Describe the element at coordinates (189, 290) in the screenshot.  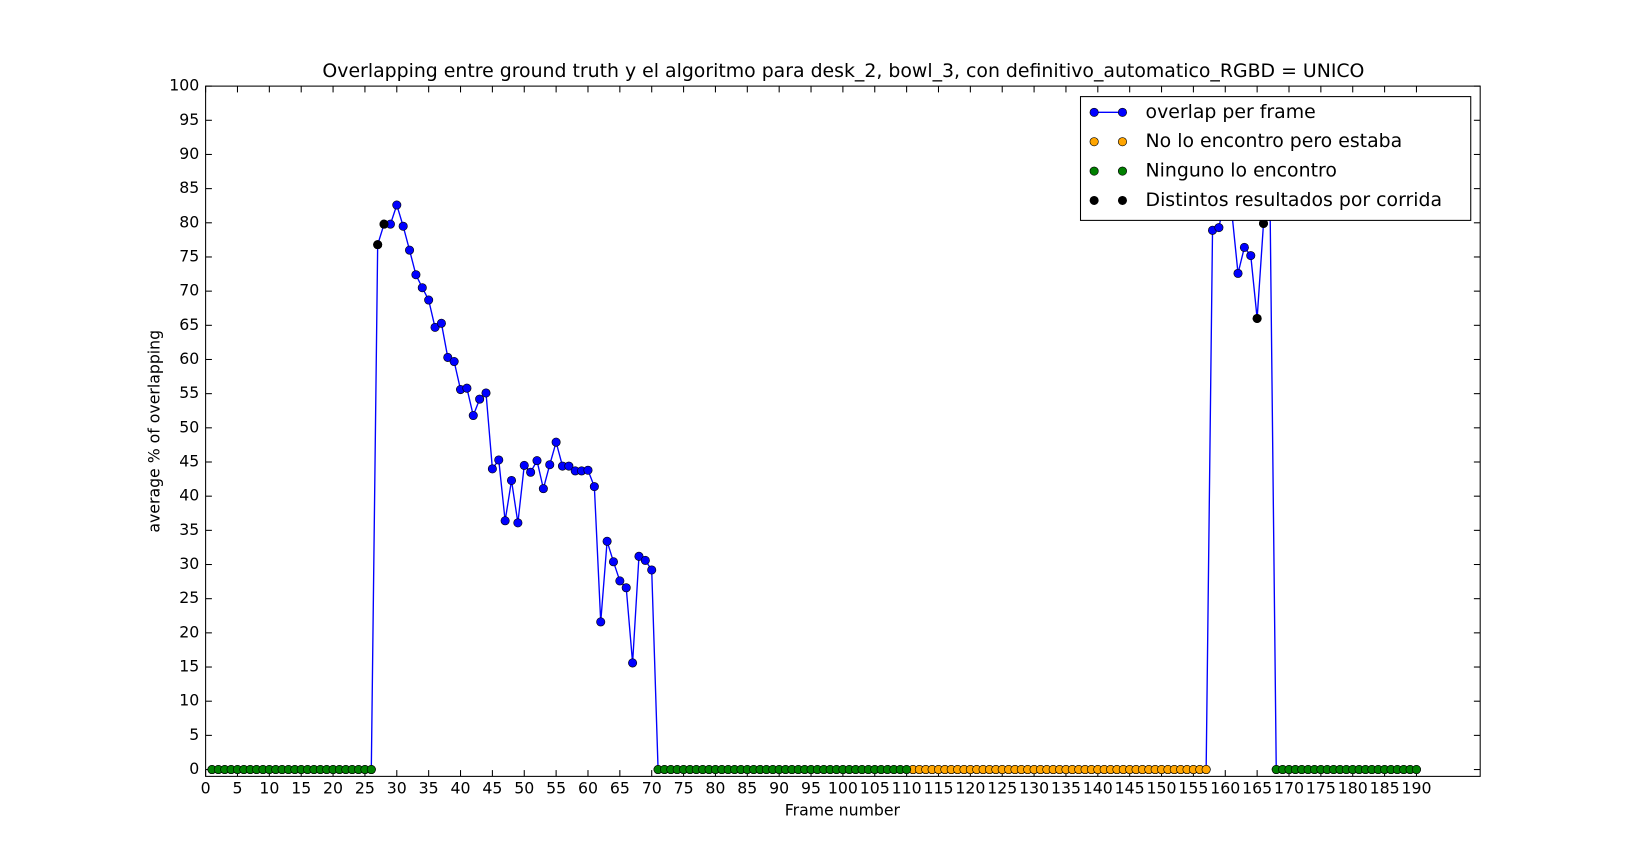
I see `y-tick-label: 70` at that location.